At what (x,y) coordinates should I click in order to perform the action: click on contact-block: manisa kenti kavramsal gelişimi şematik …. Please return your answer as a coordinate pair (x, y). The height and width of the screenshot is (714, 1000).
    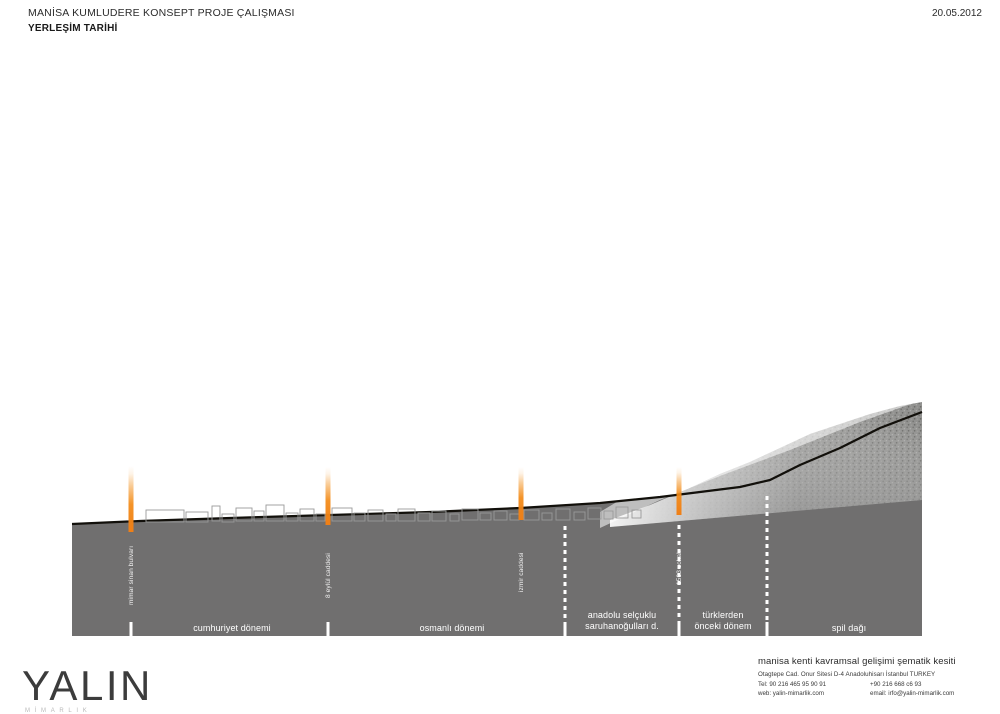
    Looking at the image, I should click on (871, 677).